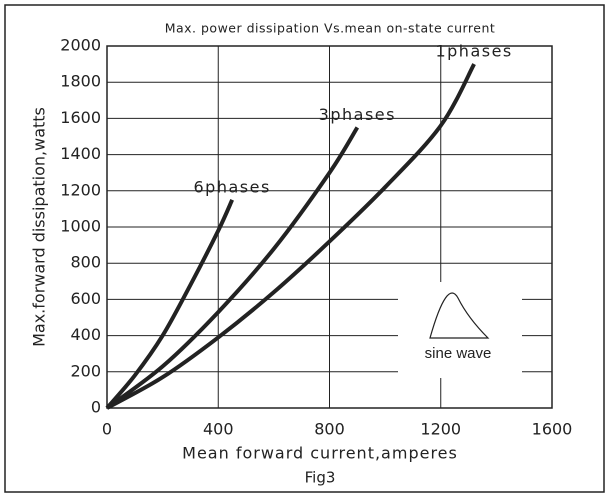  I want to click on y-tick-label: 400, so click(85, 334).